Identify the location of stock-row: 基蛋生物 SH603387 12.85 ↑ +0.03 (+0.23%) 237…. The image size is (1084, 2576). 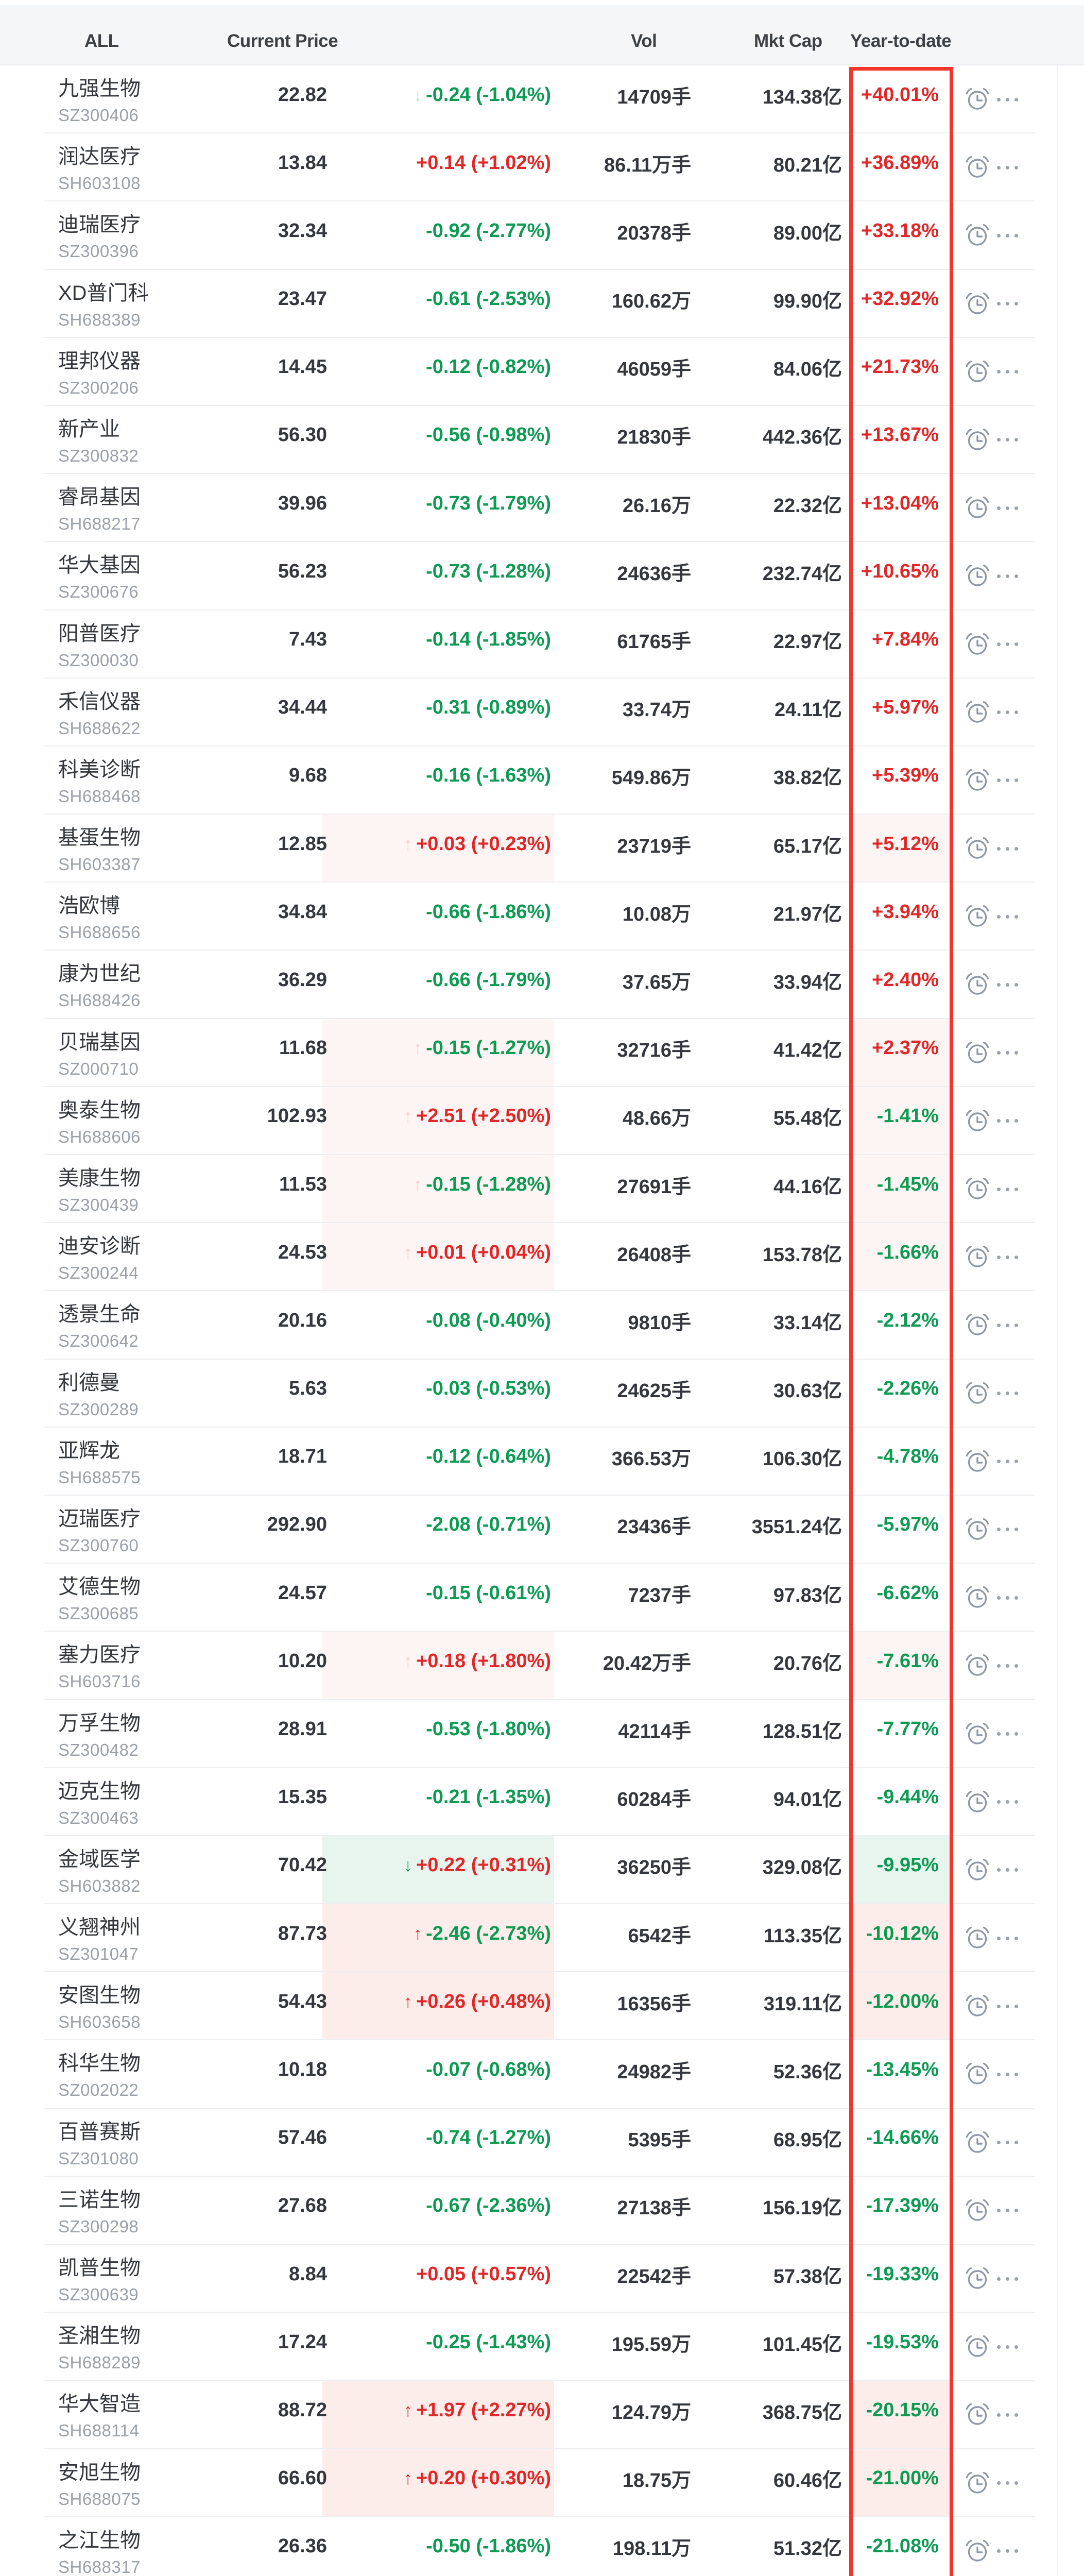
(542, 849).